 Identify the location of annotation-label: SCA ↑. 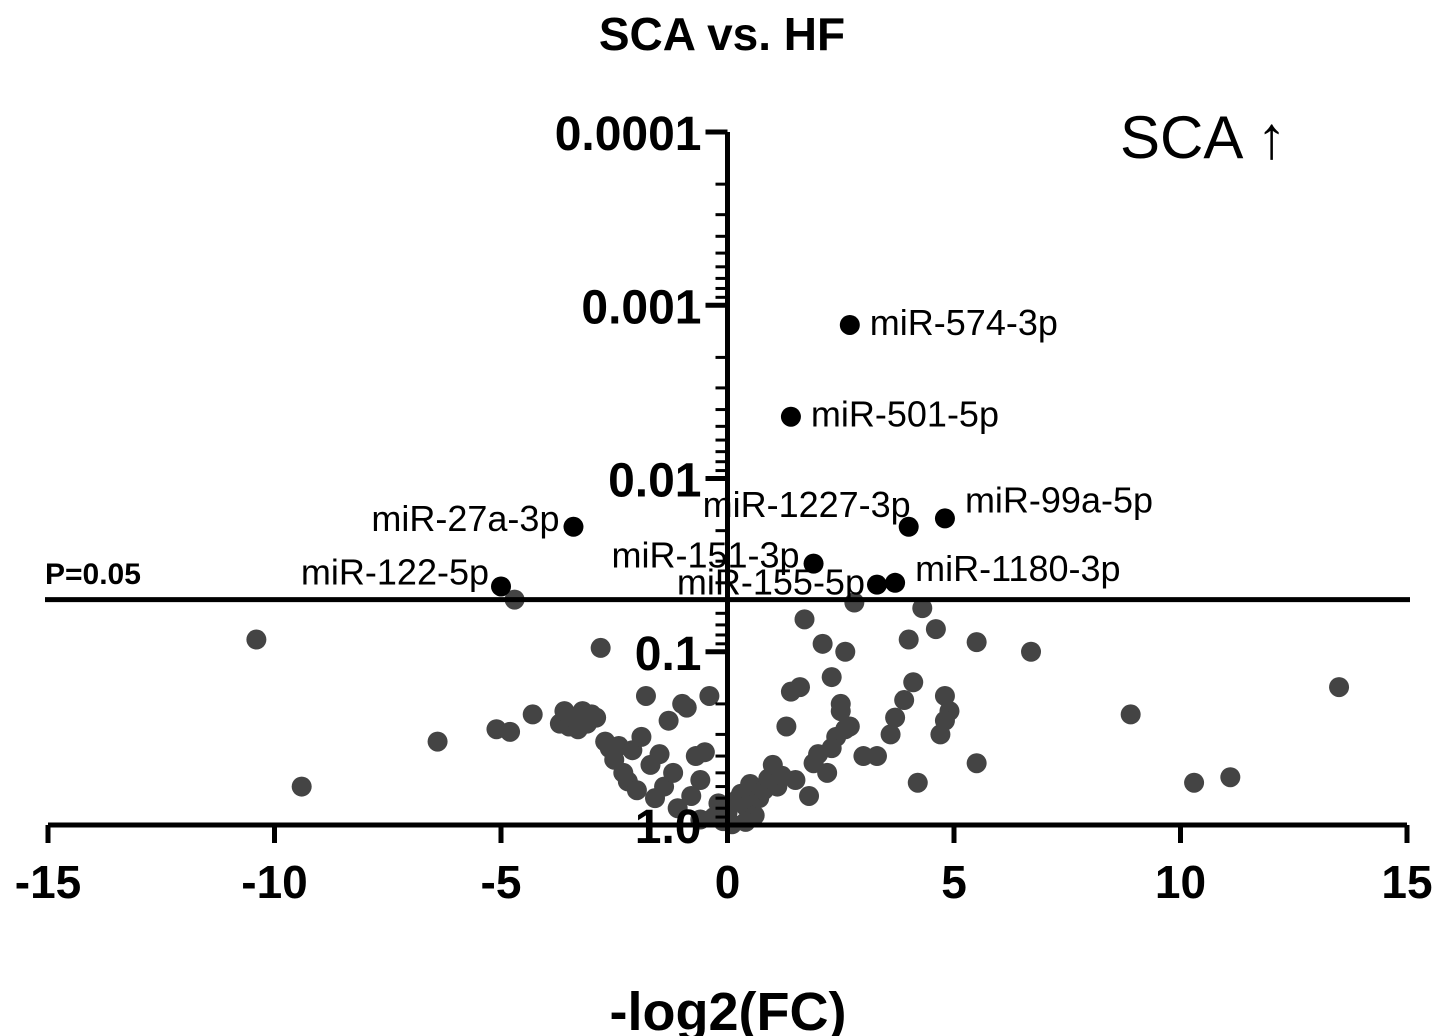
(1203, 137).